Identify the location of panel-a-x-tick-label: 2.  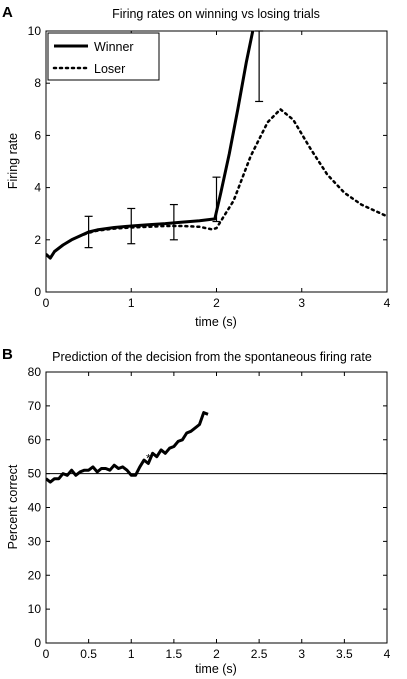
(216, 303).